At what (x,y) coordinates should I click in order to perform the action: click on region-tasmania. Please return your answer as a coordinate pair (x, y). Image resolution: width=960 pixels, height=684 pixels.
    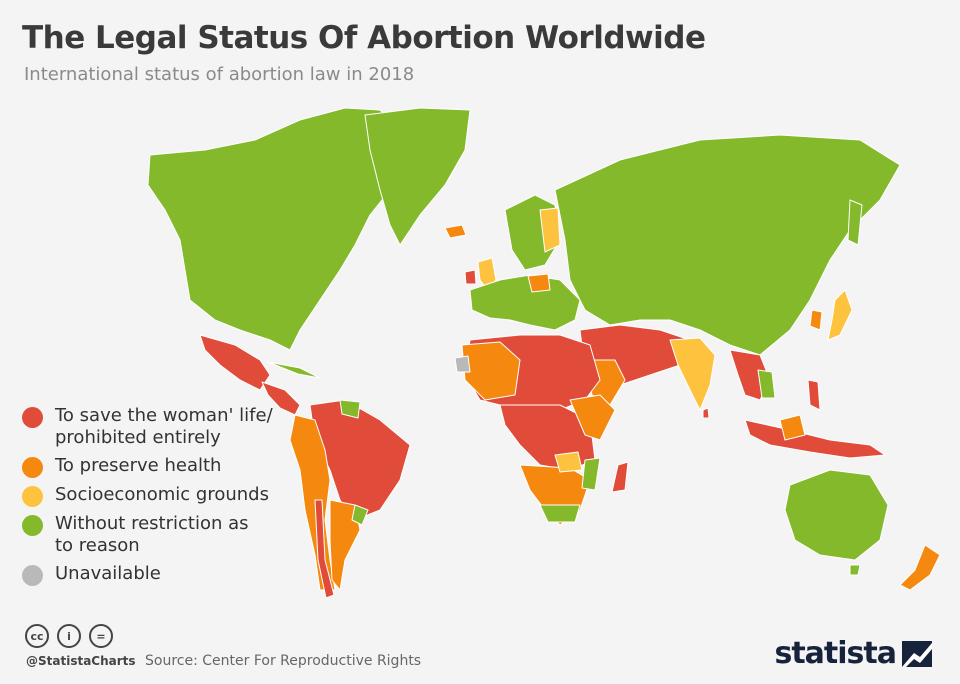
    Looking at the image, I should click on (855, 570).